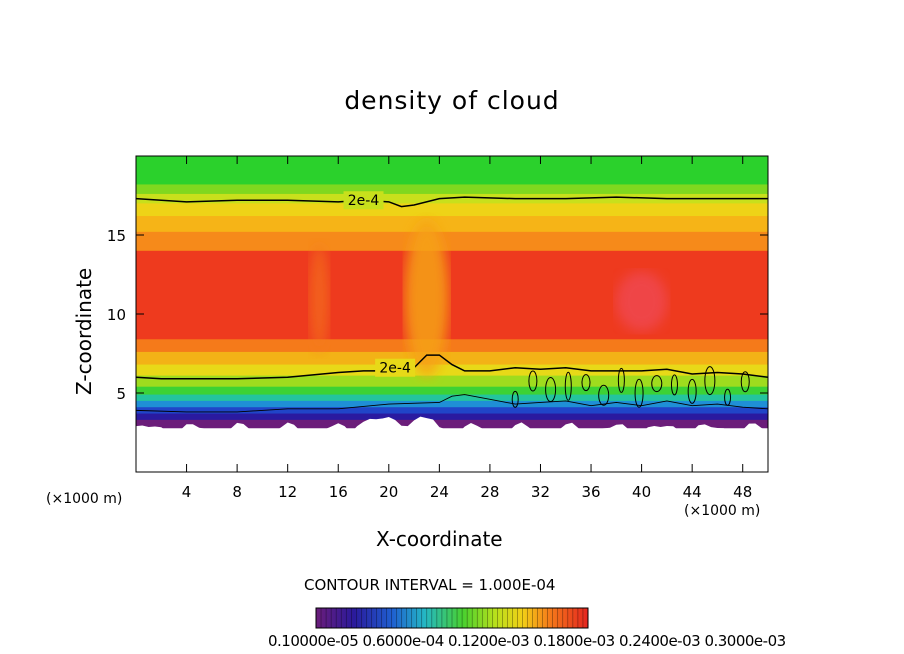  Describe the element at coordinates (338, 492) in the screenshot. I see `x-tick-label: 16` at that location.